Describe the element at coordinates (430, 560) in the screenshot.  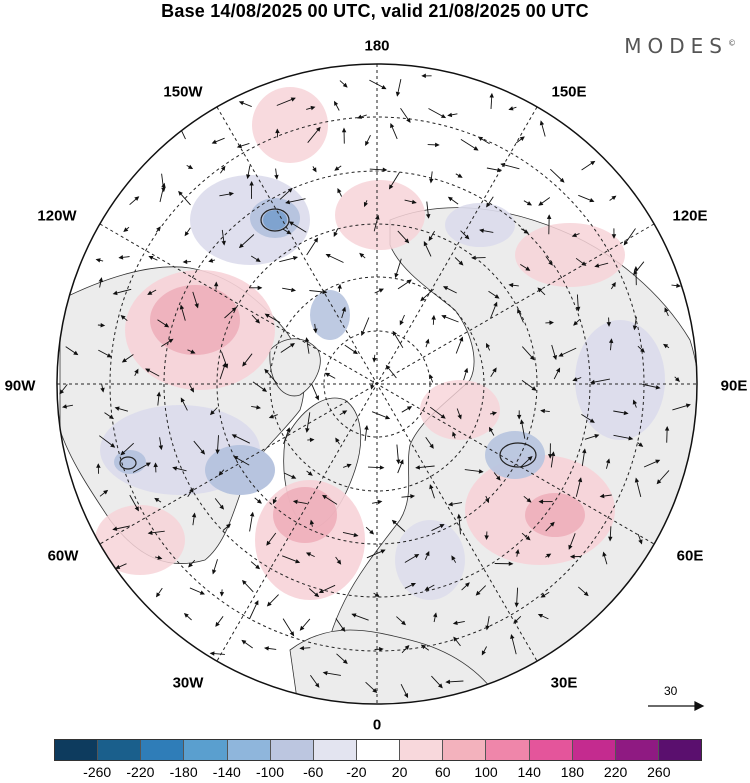
I see `negative-anomaly` at that location.